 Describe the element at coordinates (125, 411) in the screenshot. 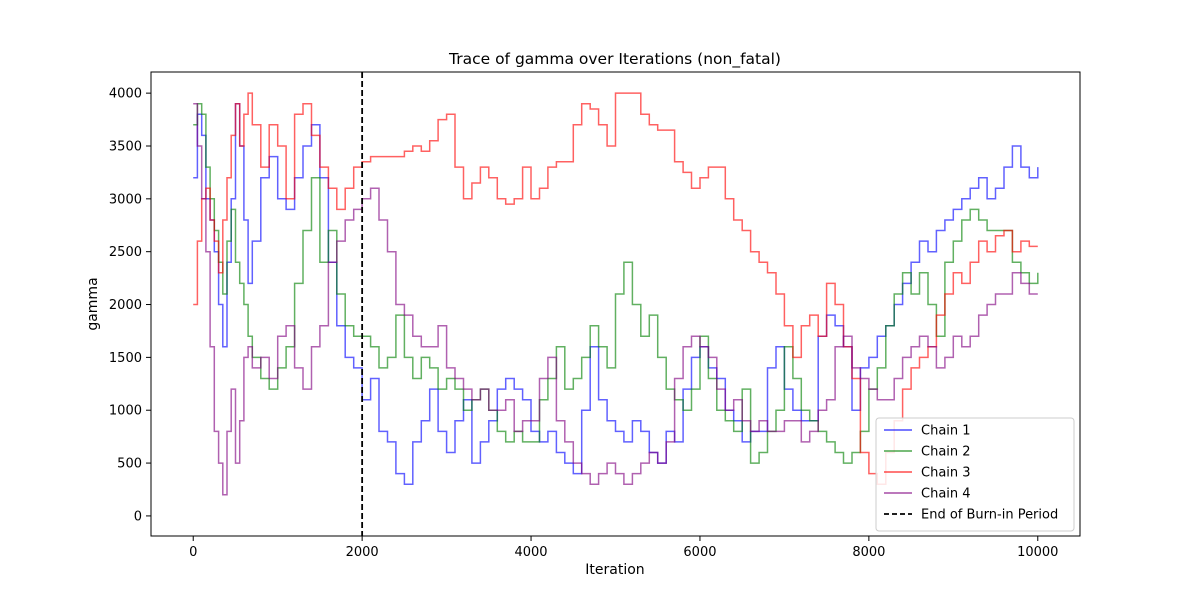

I see `y-tick-label: 1000` at that location.